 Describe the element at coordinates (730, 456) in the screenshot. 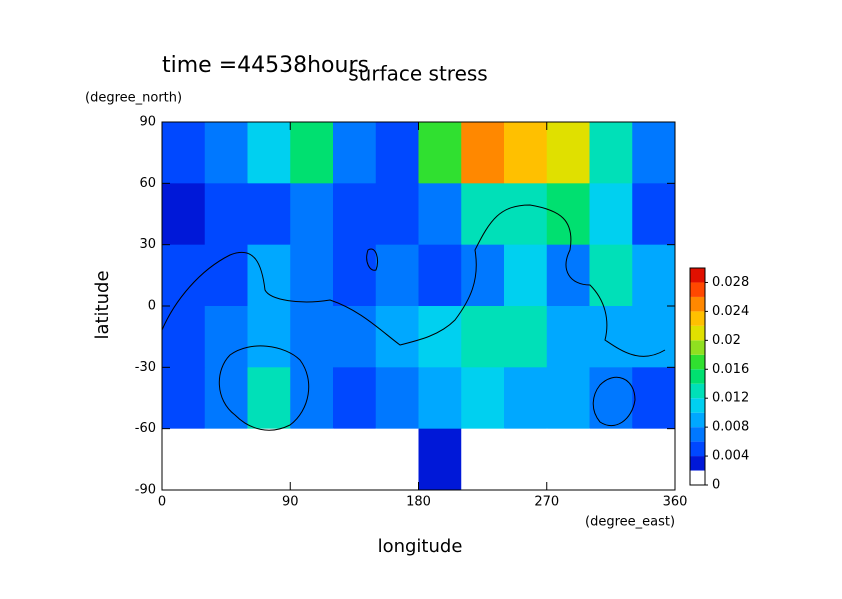

I see `colorbar-tick-label: 0.004` at that location.